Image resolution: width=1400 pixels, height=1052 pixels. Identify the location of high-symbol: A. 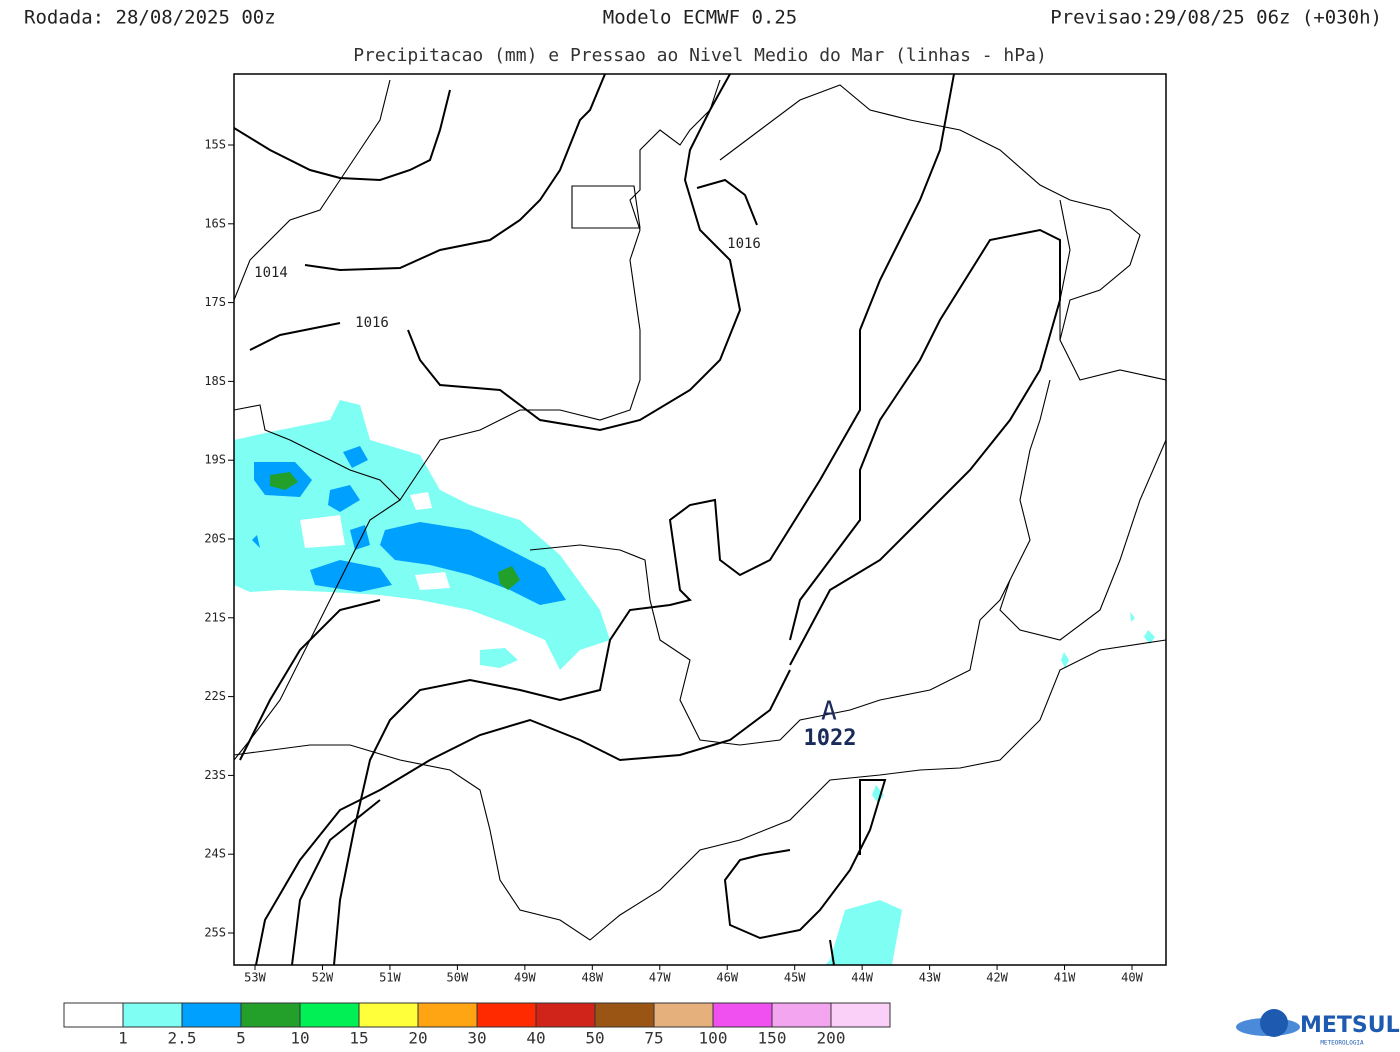
(829, 712).